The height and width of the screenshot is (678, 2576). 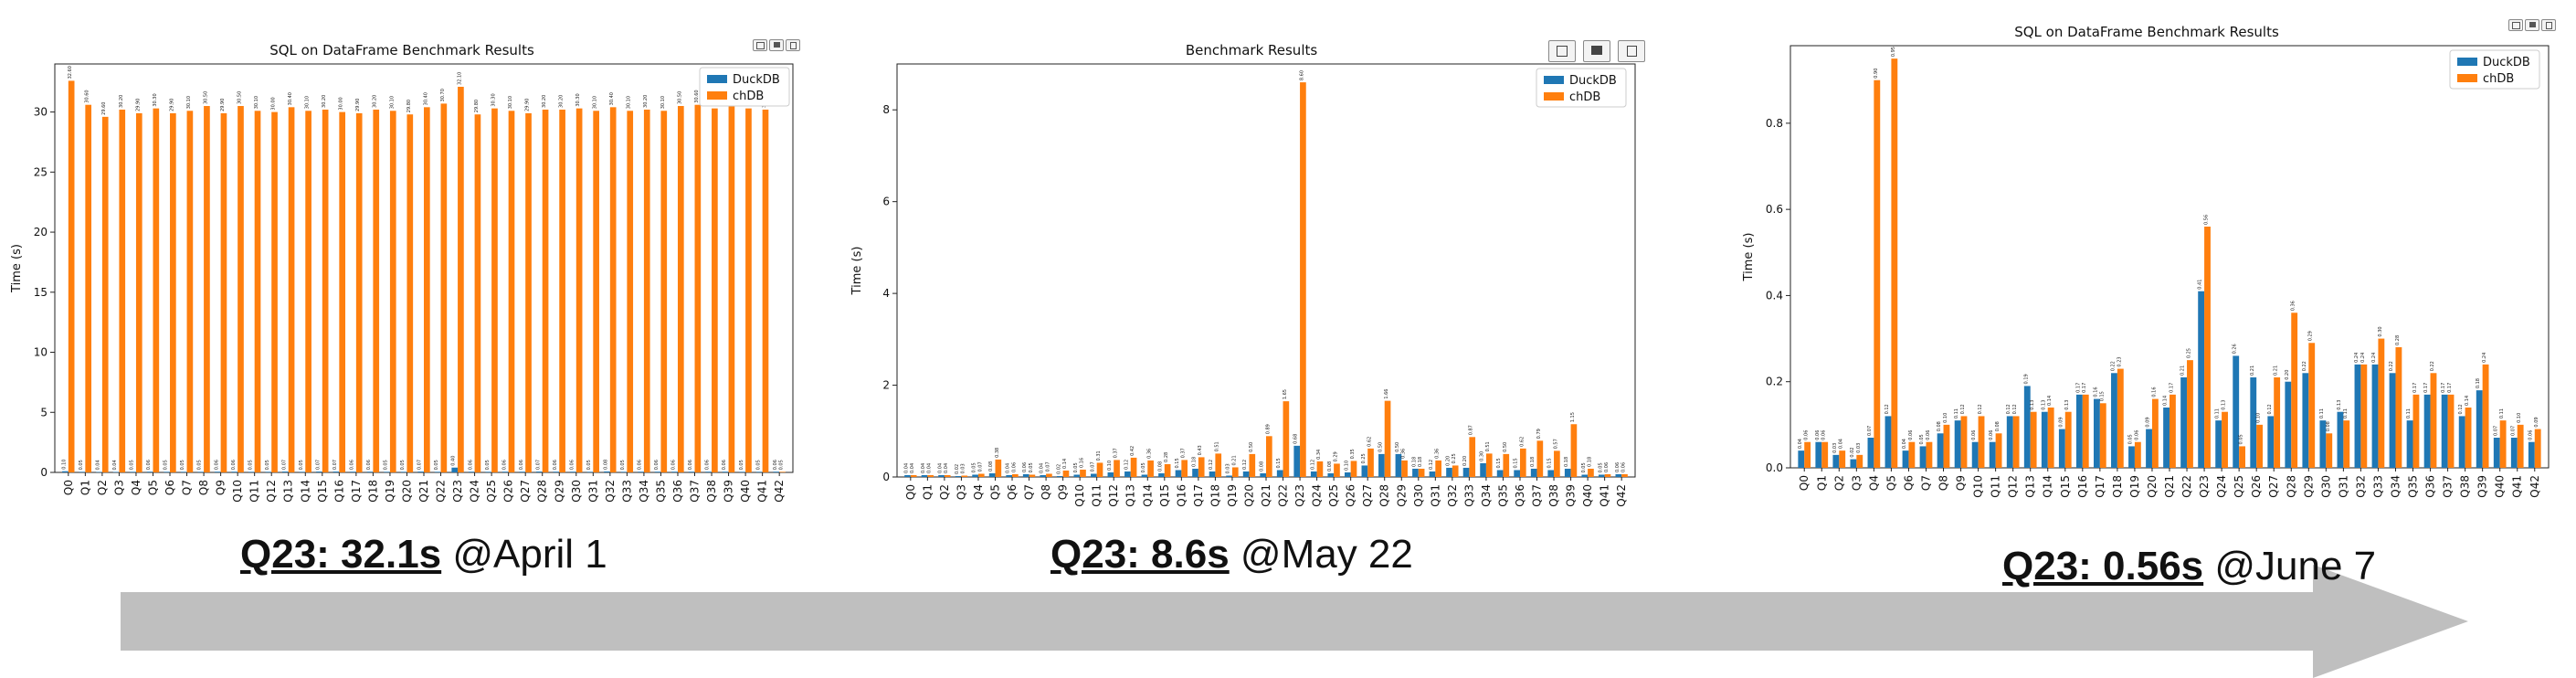 I want to click on bar-chdb-q36, so click(x=2433, y=421).